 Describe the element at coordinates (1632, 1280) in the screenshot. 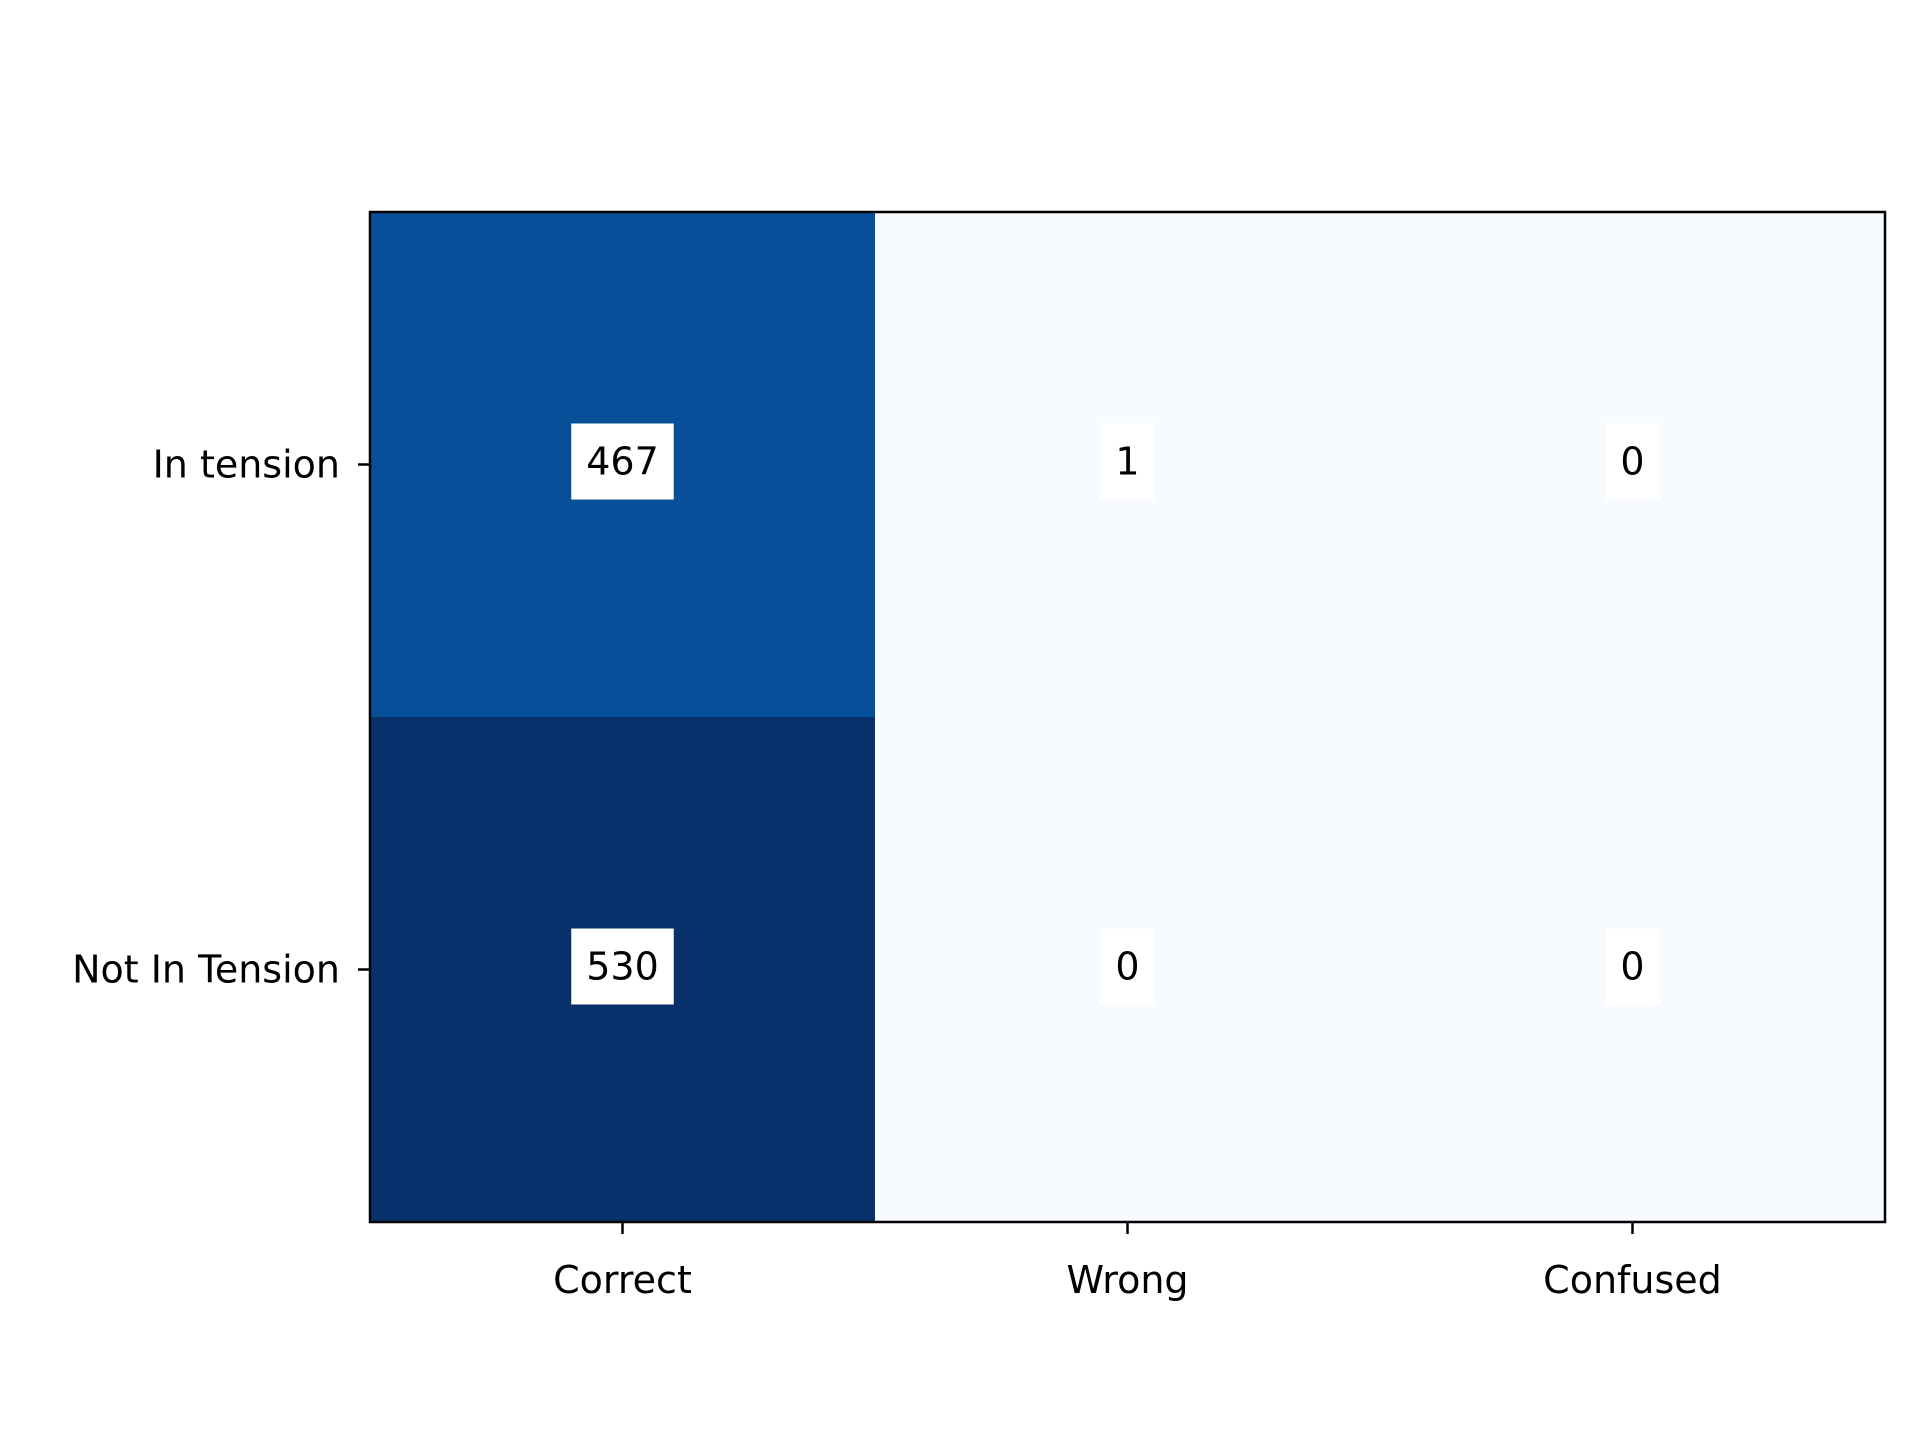

I see `x-tick-label: Confused` at that location.